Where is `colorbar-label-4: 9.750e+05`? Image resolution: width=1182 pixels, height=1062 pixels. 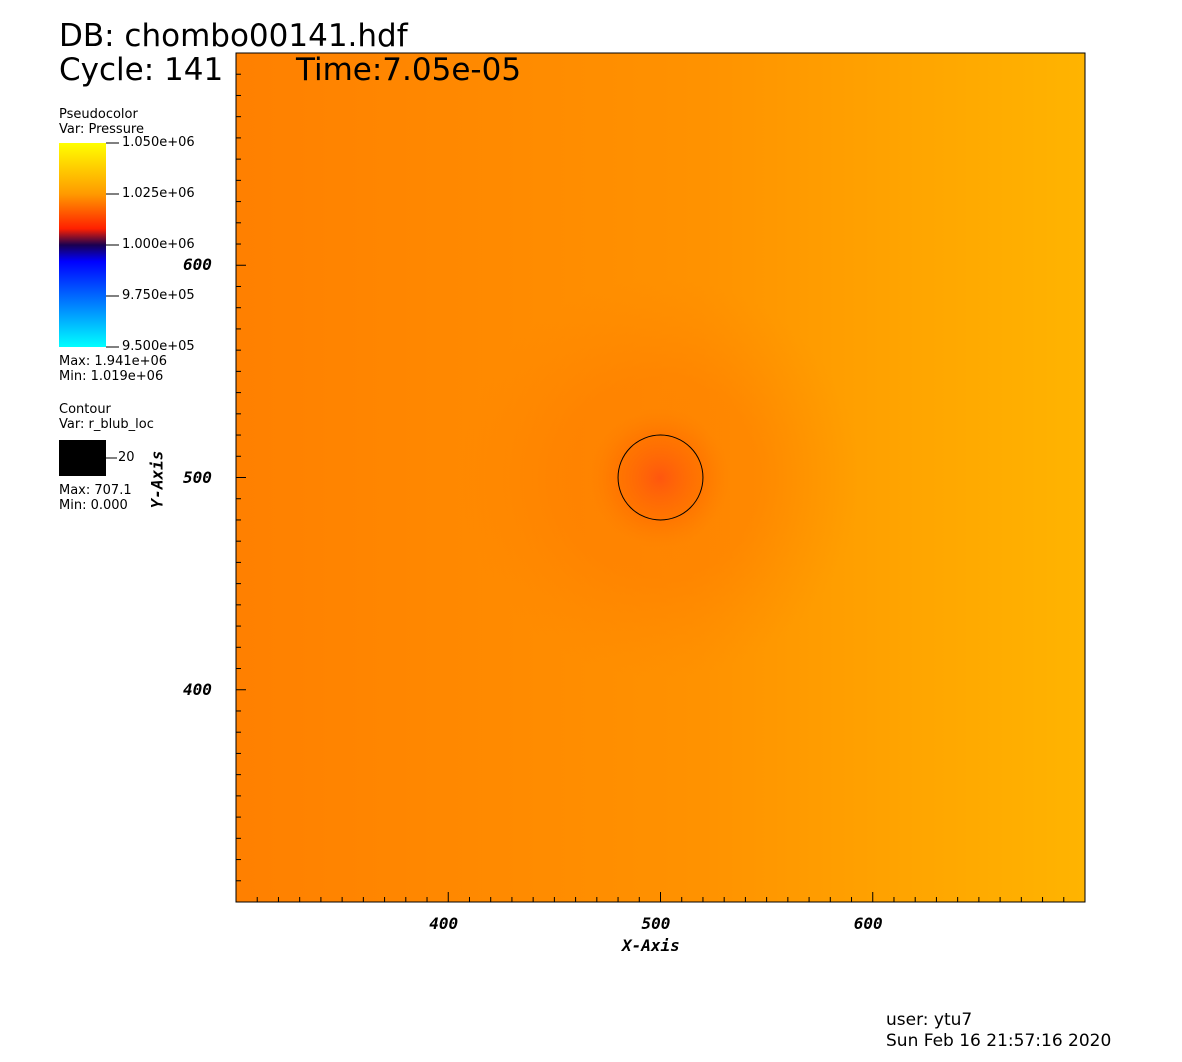 colorbar-label-4: 9.750e+05 is located at coordinates (158, 295).